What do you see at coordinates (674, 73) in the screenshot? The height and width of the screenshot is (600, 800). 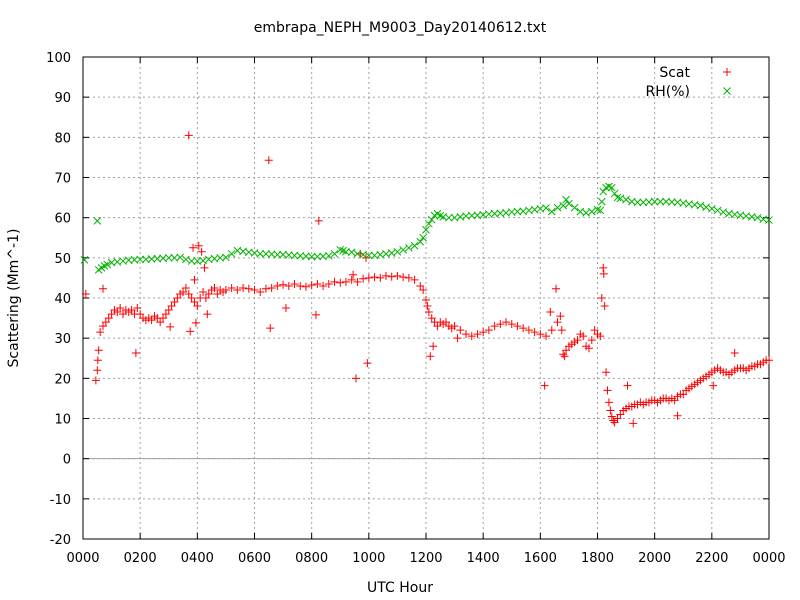 I see `legend-label: Scat` at bounding box center [674, 73].